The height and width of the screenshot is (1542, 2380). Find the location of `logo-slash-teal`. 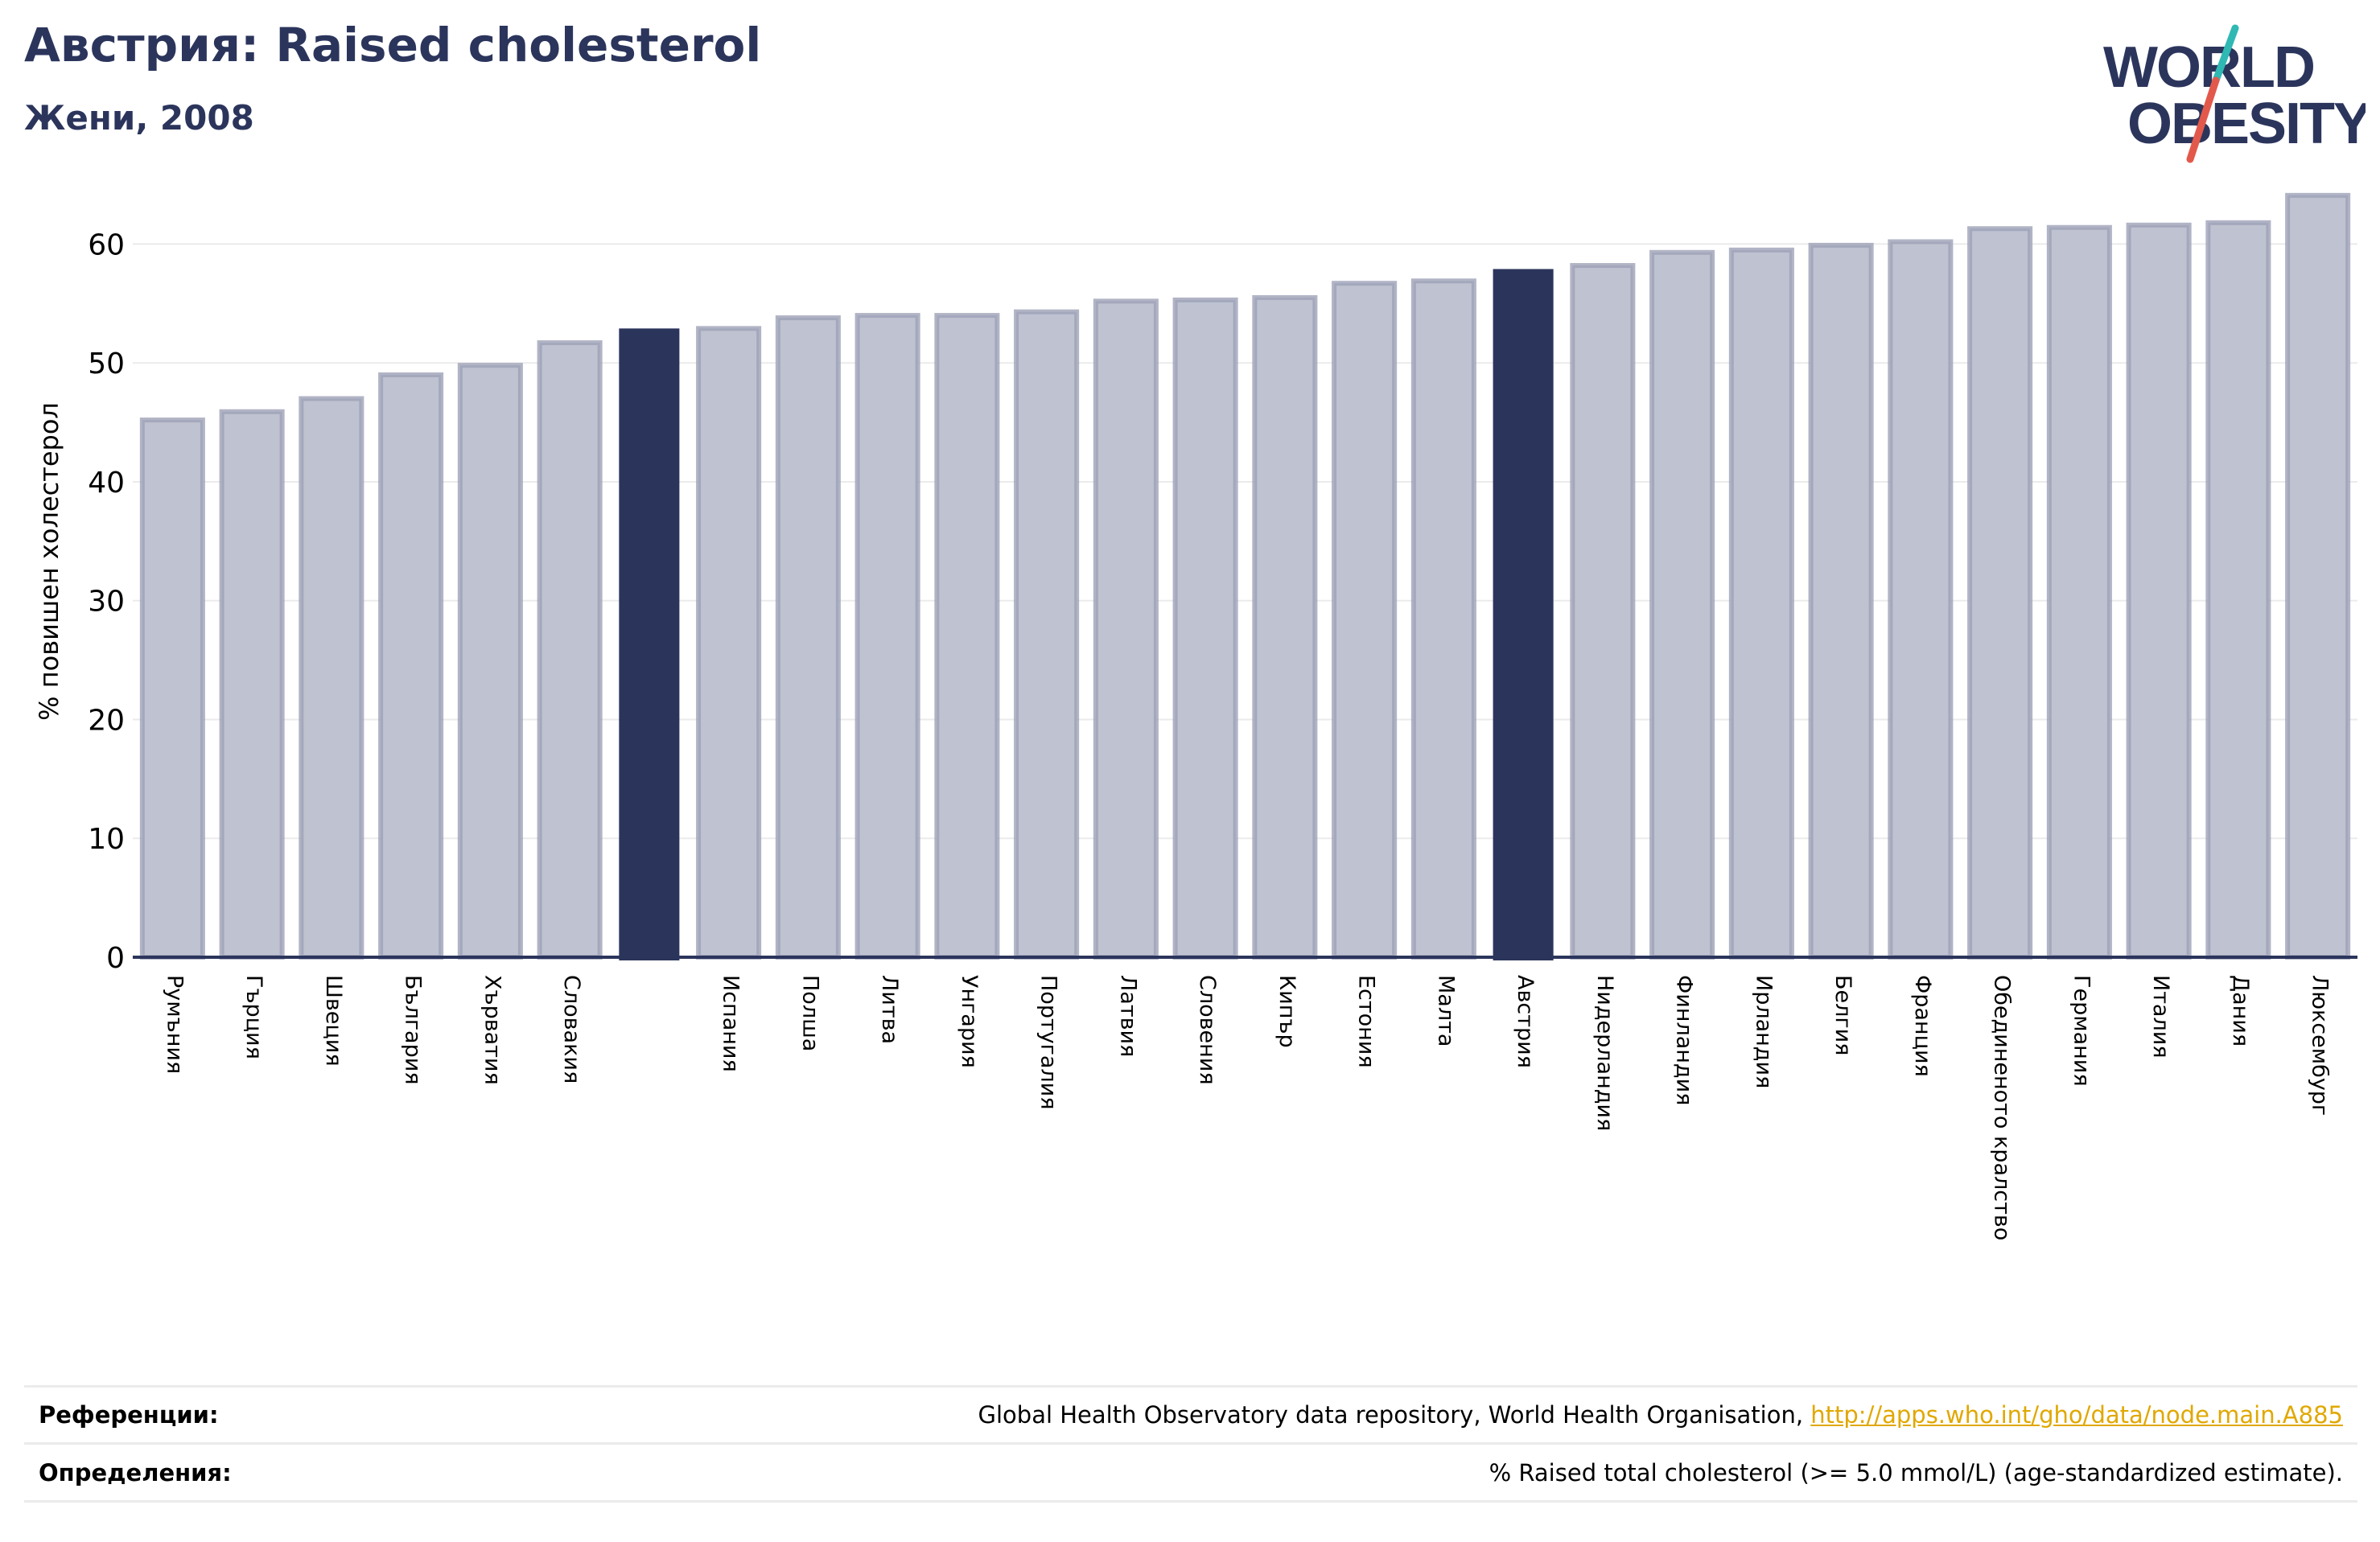

logo-slash-teal is located at coordinates (2225, 54).